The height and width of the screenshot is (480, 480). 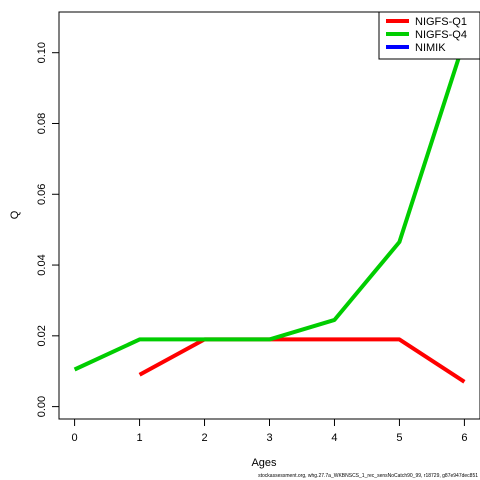 What do you see at coordinates (15, 214) in the screenshot?
I see `y-axis-label: Q` at bounding box center [15, 214].